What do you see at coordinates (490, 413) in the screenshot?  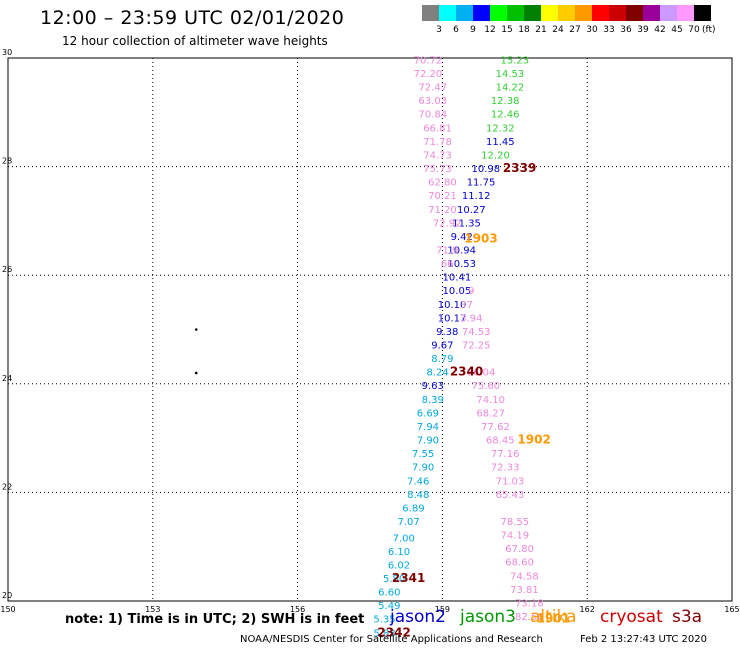 I see `data-label-cryosat: 68.27` at bounding box center [490, 413].